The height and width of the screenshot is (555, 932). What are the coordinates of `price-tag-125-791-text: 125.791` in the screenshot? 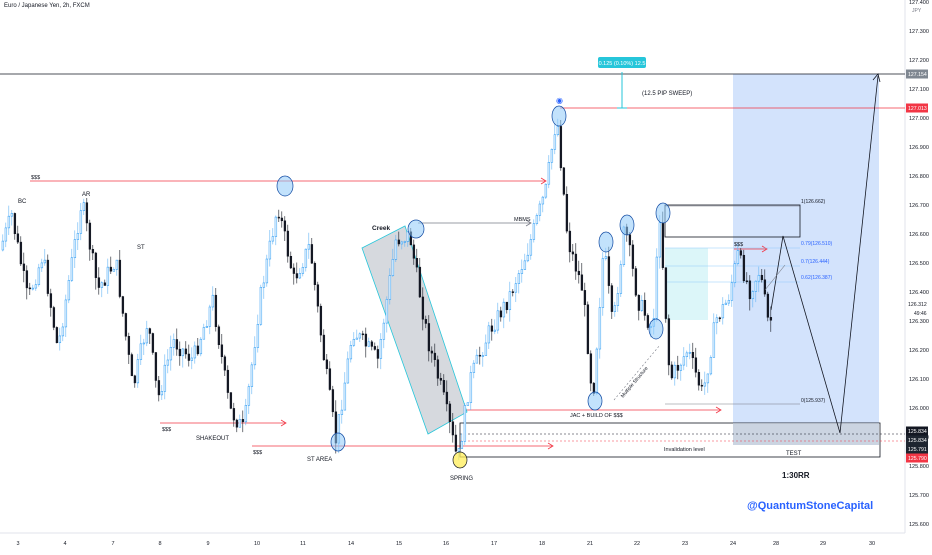 It's located at (917, 450).